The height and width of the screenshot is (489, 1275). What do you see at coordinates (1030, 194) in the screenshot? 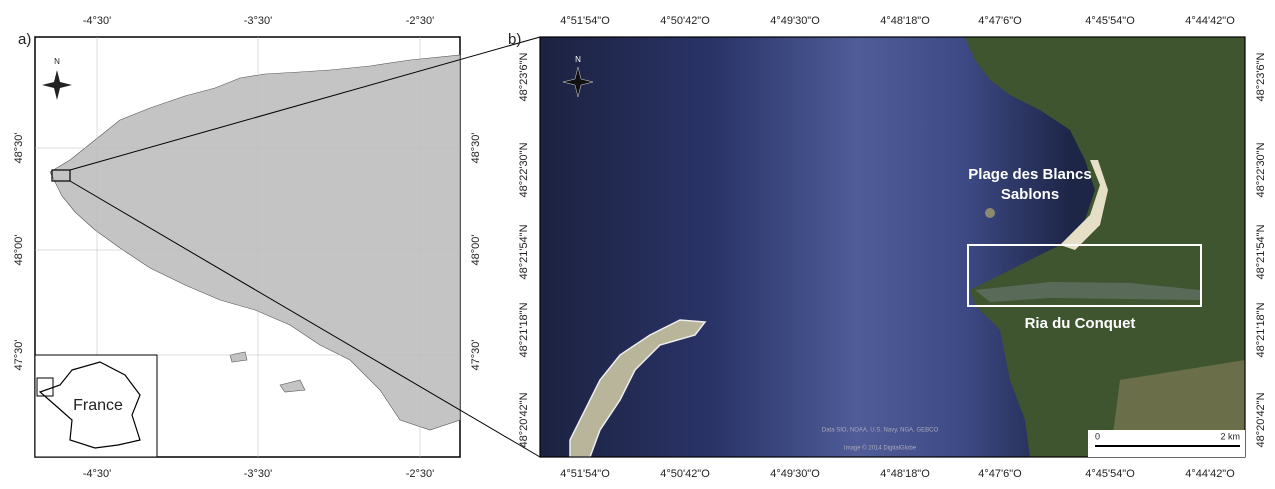
I see `place-label: Sablons` at bounding box center [1030, 194].